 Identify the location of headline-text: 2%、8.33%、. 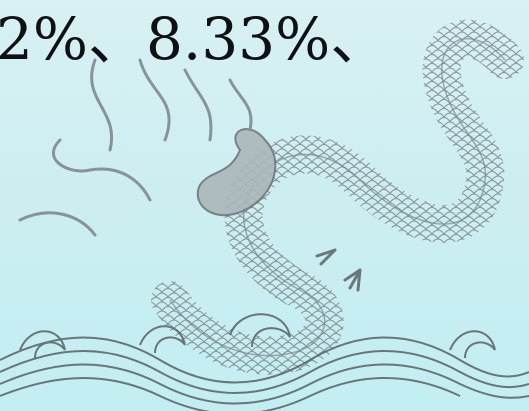
(194, 39).